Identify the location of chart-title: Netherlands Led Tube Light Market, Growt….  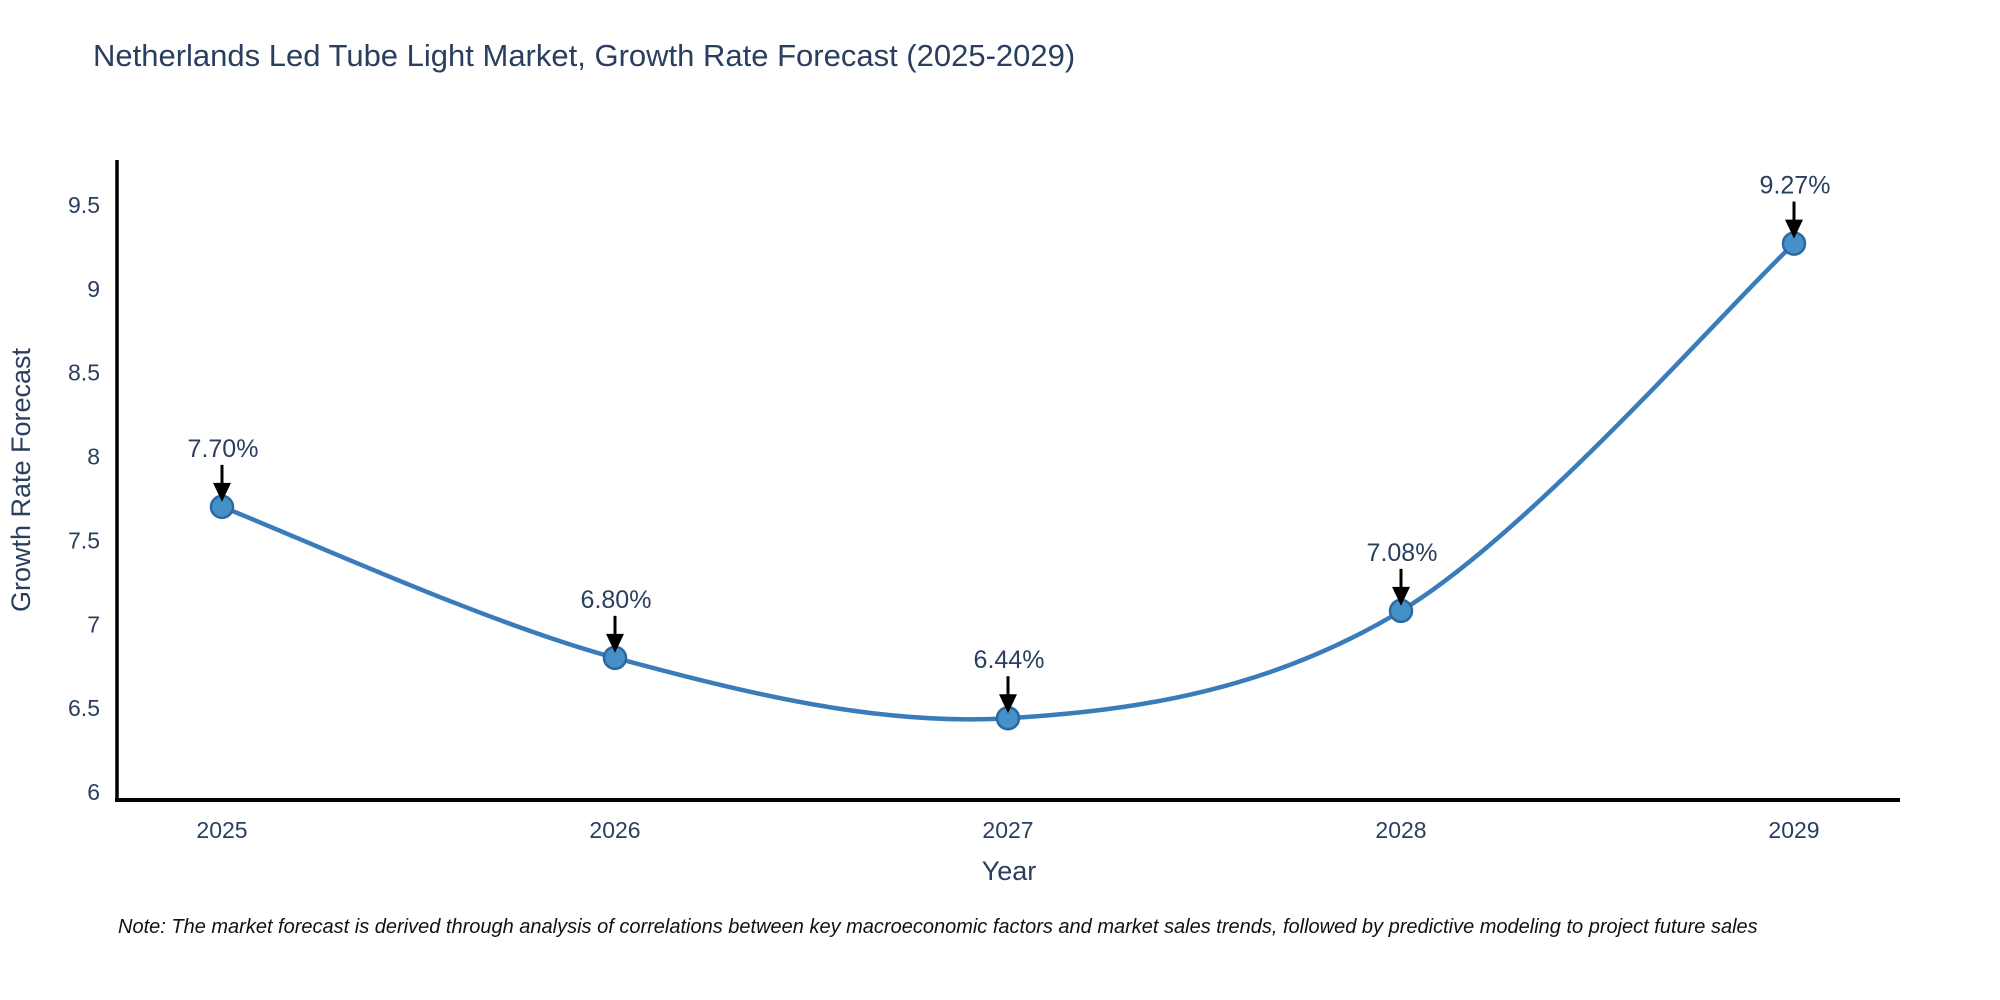
(584, 55).